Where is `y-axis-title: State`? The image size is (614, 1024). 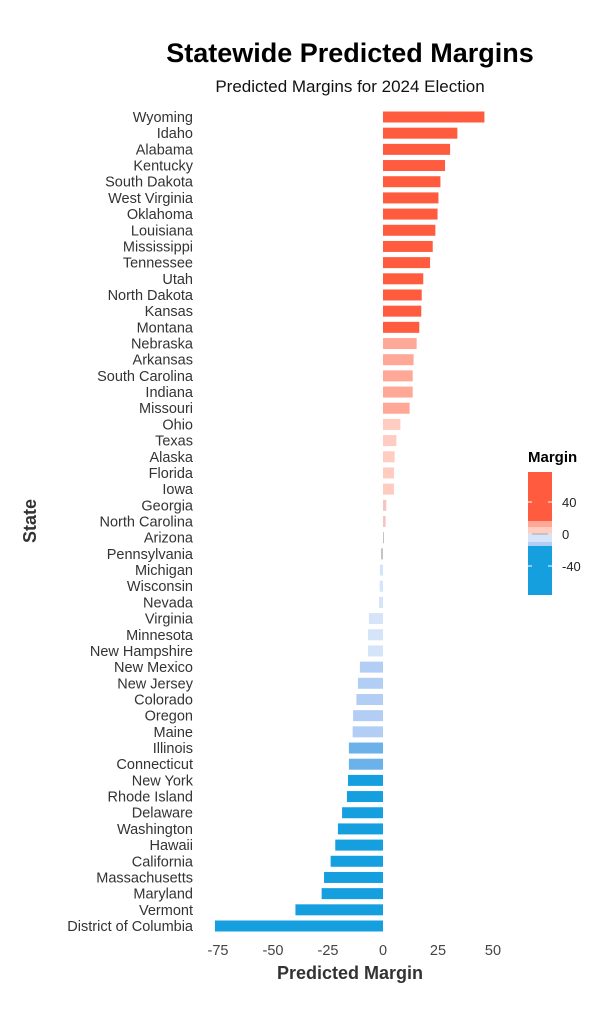 y-axis-title: State is located at coordinates (30, 521).